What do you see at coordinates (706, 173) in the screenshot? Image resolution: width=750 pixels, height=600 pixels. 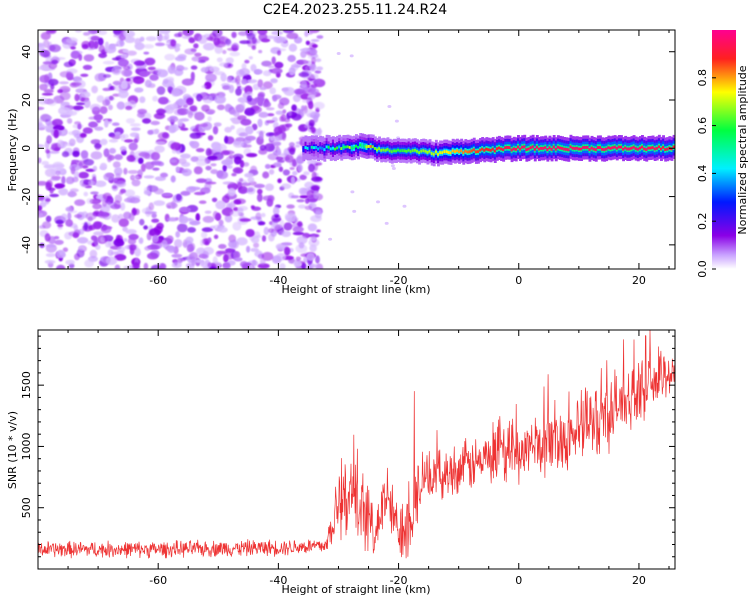 I see `colorbar-ticks: 0.0 0.2 0.4 0.6 0.8` at bounding box center [706, 173].